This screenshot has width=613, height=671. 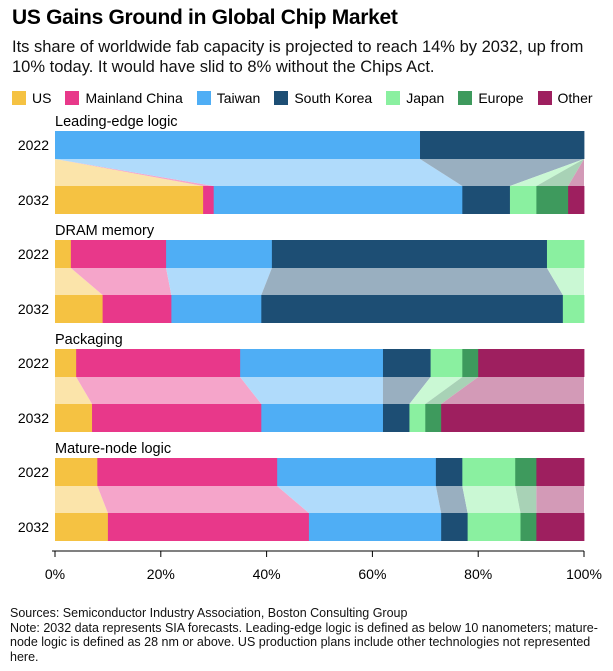 I want to click on band-mature-node-logic-mainland-china, so click(x=203, y=499).